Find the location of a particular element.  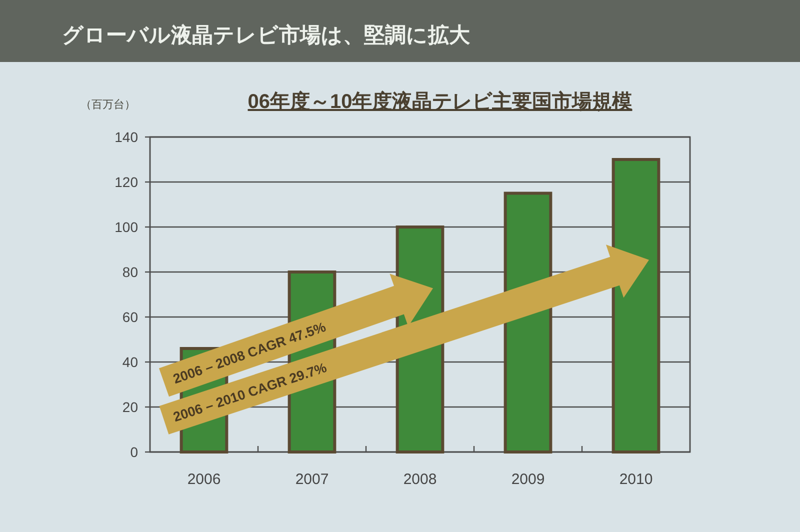

y-tick-label: 60 is located at coordinates (130, 317).